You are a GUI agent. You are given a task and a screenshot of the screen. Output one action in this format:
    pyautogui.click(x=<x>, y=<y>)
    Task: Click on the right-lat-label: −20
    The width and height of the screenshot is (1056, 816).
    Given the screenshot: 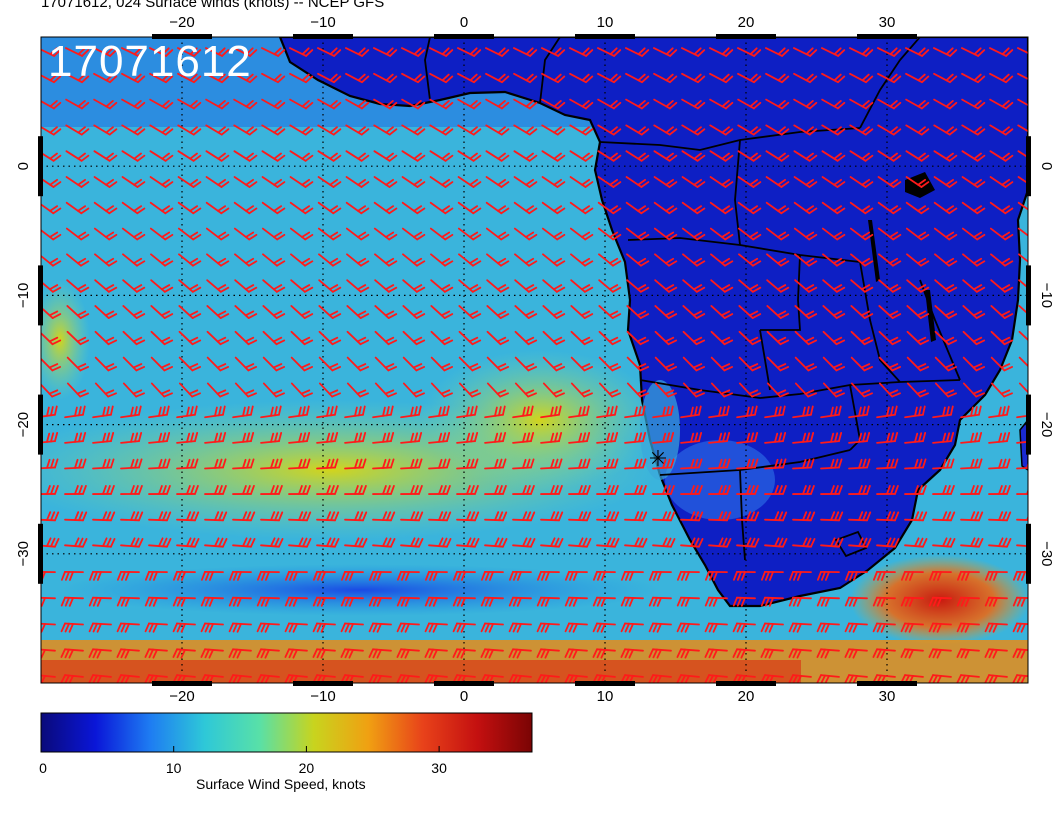 What is the action you would take?
    pyautogui.click(x=1046, y=424)
    